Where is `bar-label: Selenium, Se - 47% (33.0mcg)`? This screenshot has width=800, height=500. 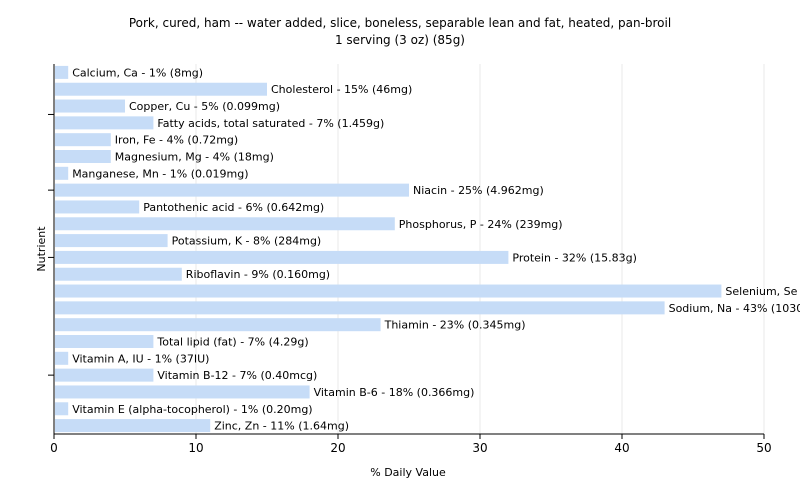 bar-label: Selenium, Se - 47% (33.0mcg) is located at coordinates (762, 291).